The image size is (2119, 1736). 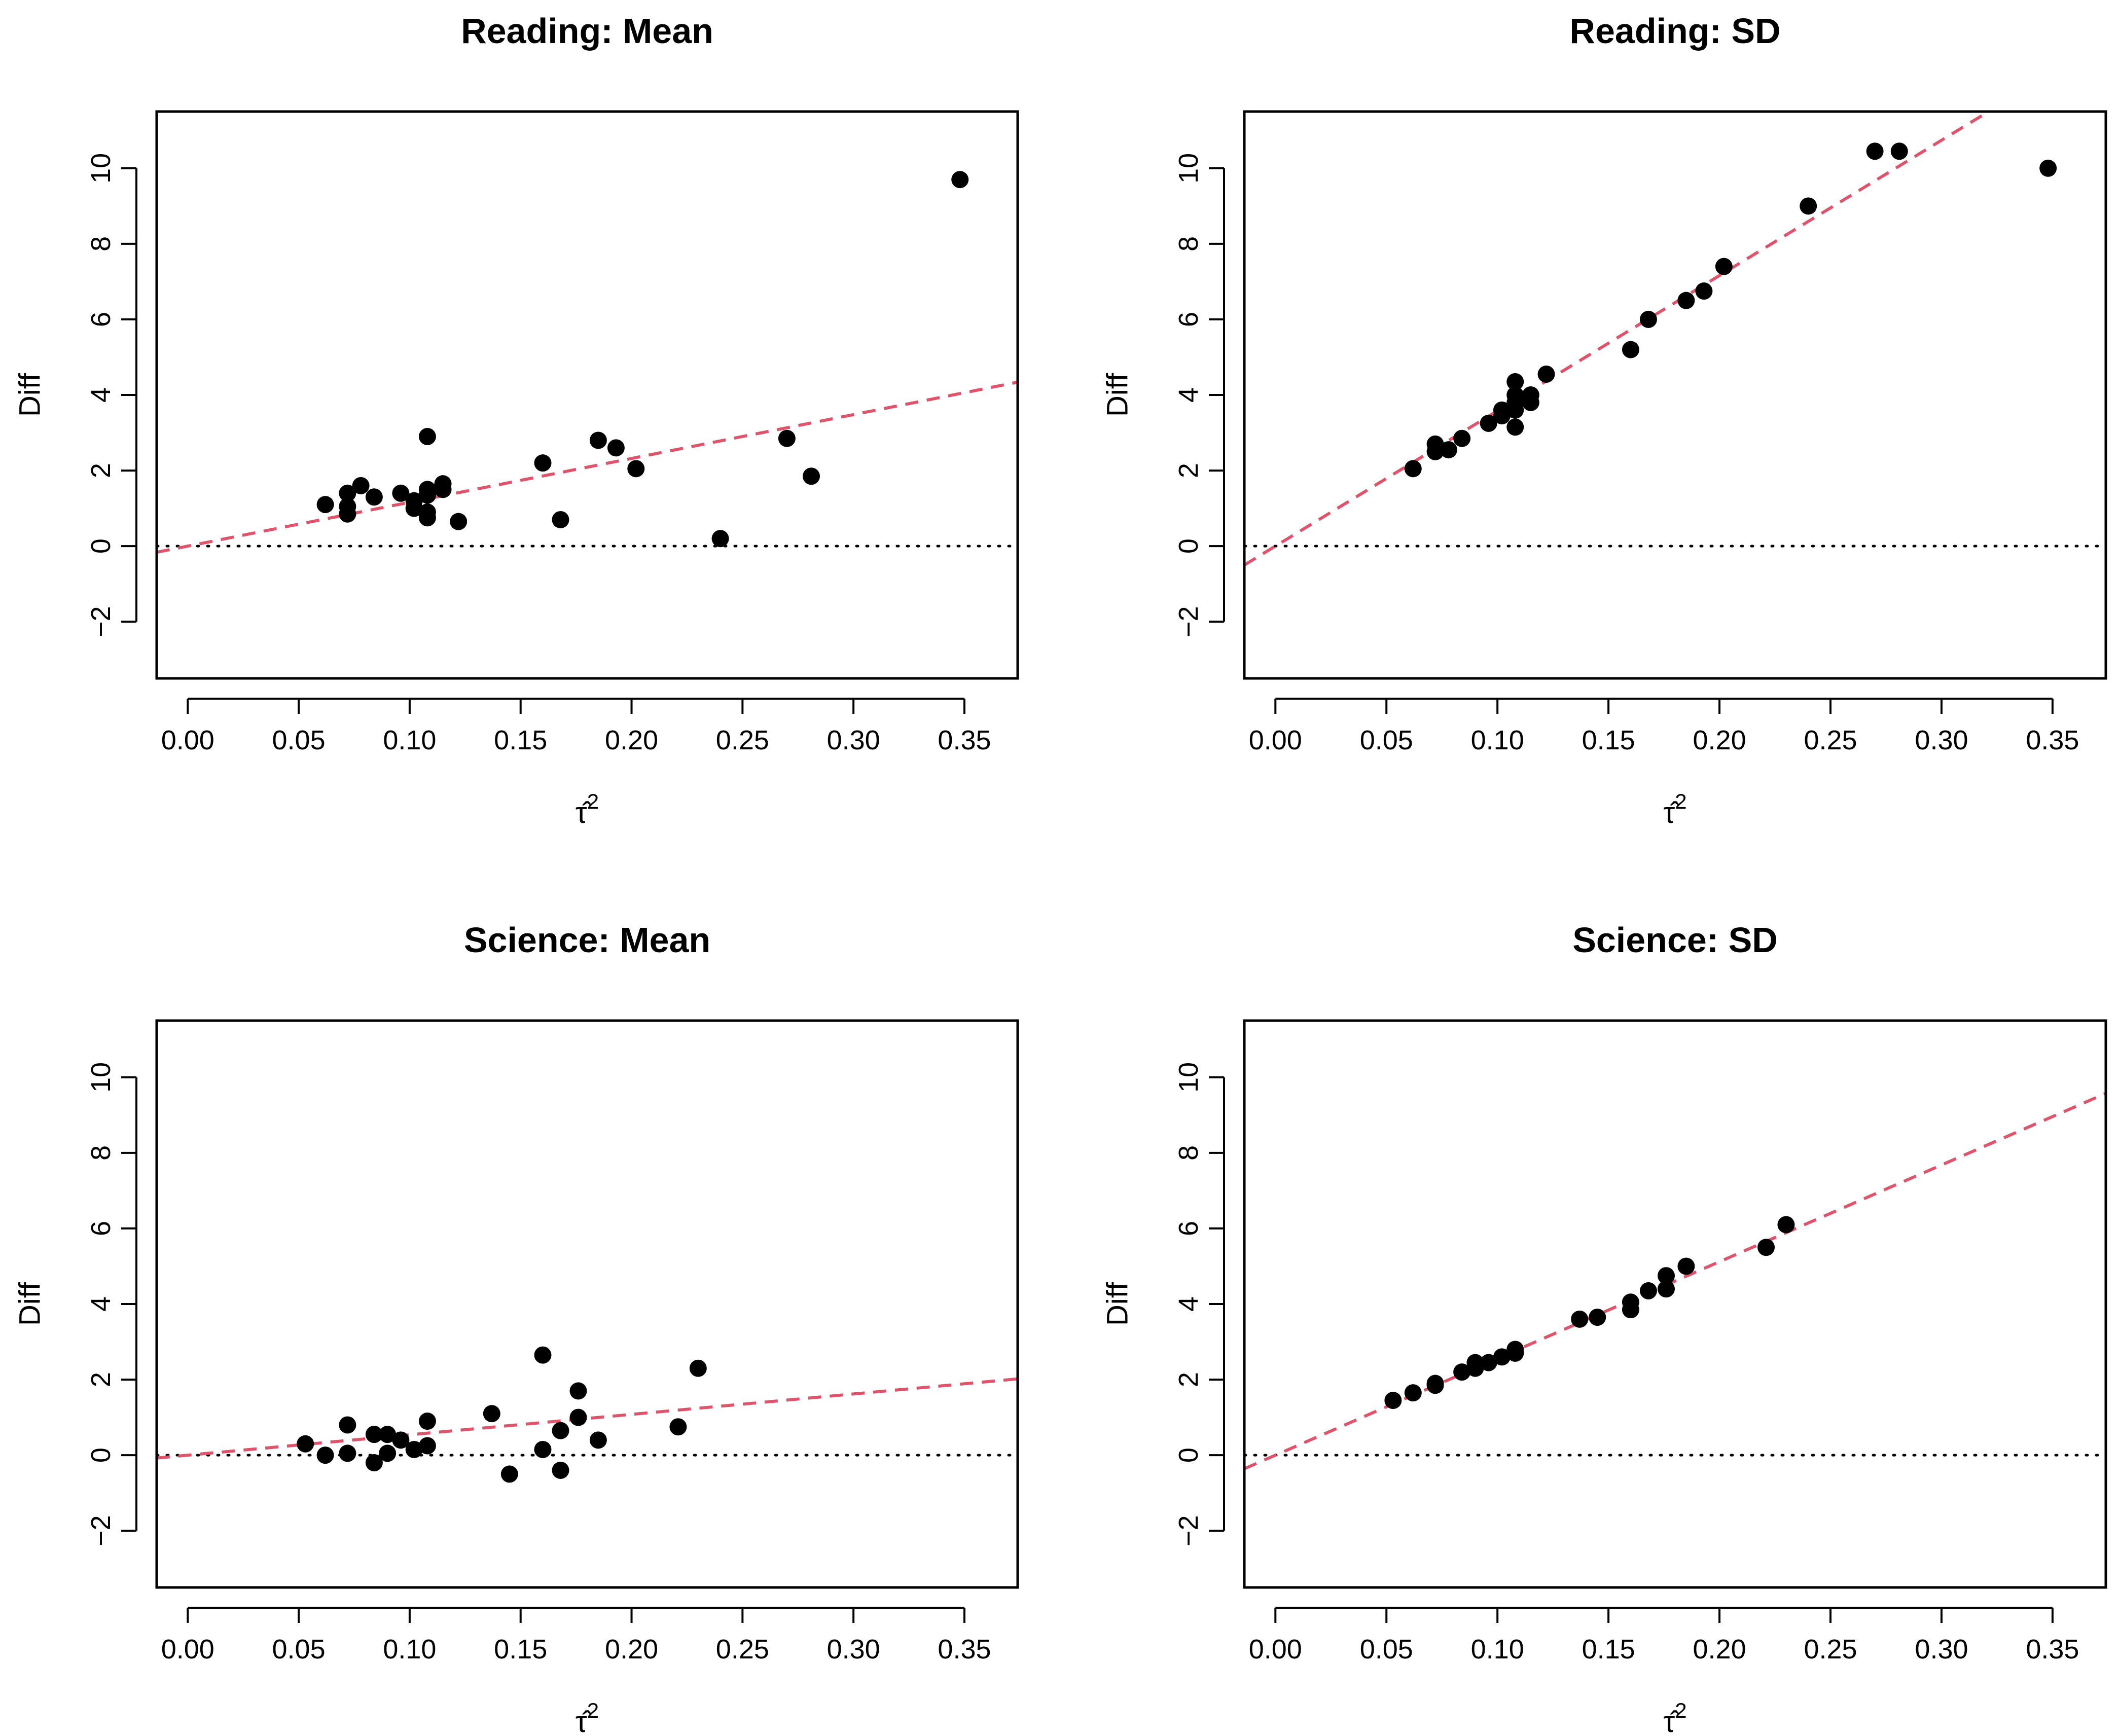 I want to click on panel-title: Science: Mean, so click(x=587, y=940).